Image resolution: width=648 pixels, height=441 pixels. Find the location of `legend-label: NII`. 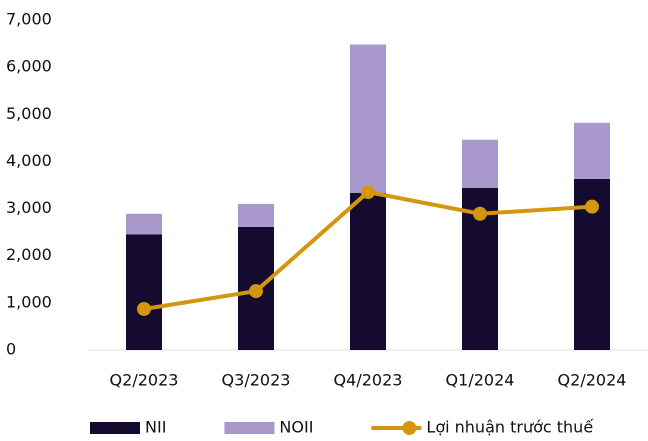

legend-label: NII is located at coordinates (155, 427).